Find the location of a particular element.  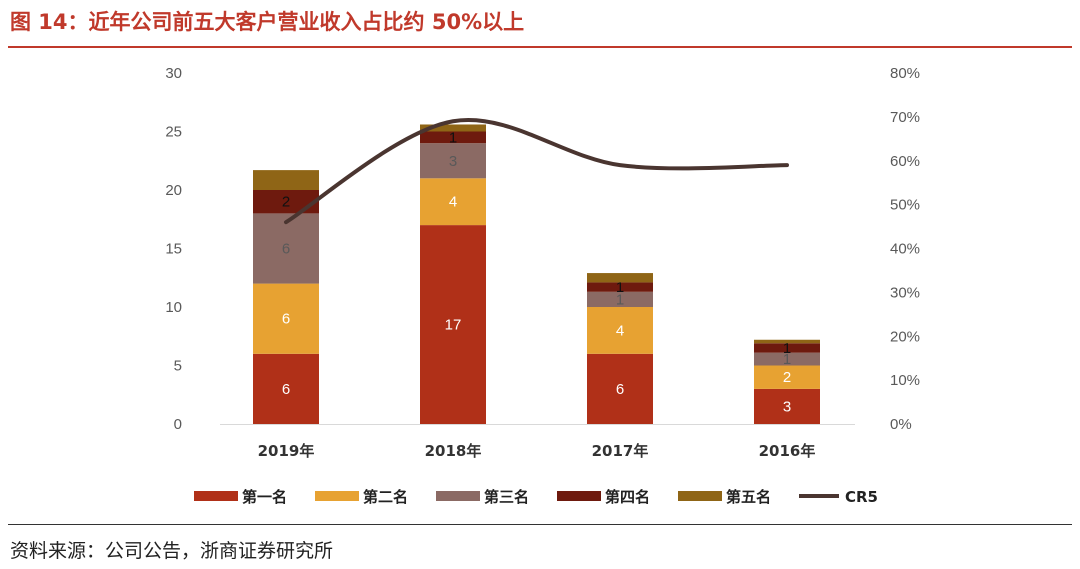

y-right-tick-label: 0% is located at coordinates (901, 424).